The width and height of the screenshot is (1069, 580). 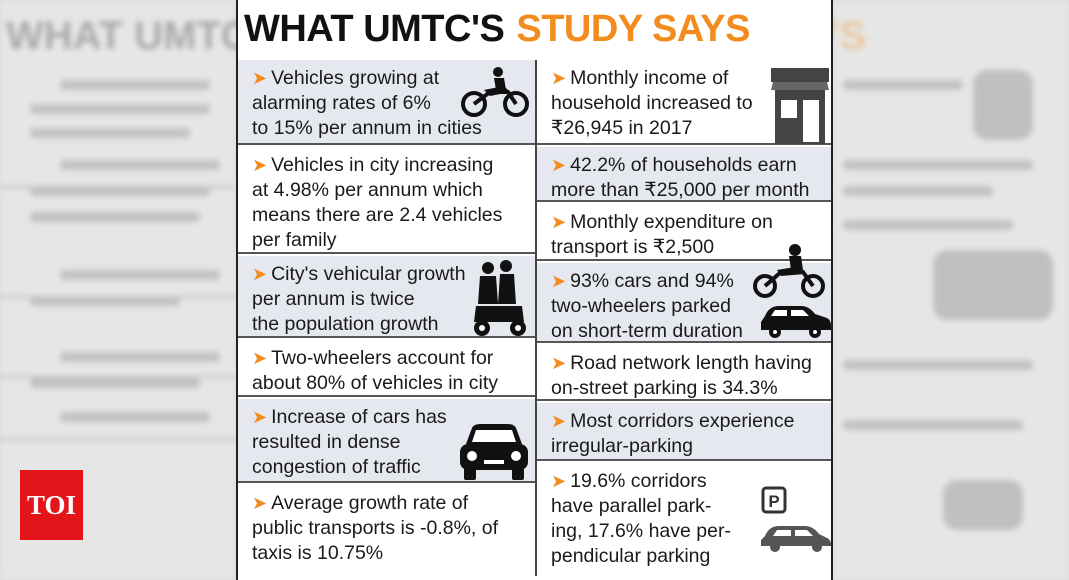 I want to click on car-front-icon, so click(x=494, y=454).